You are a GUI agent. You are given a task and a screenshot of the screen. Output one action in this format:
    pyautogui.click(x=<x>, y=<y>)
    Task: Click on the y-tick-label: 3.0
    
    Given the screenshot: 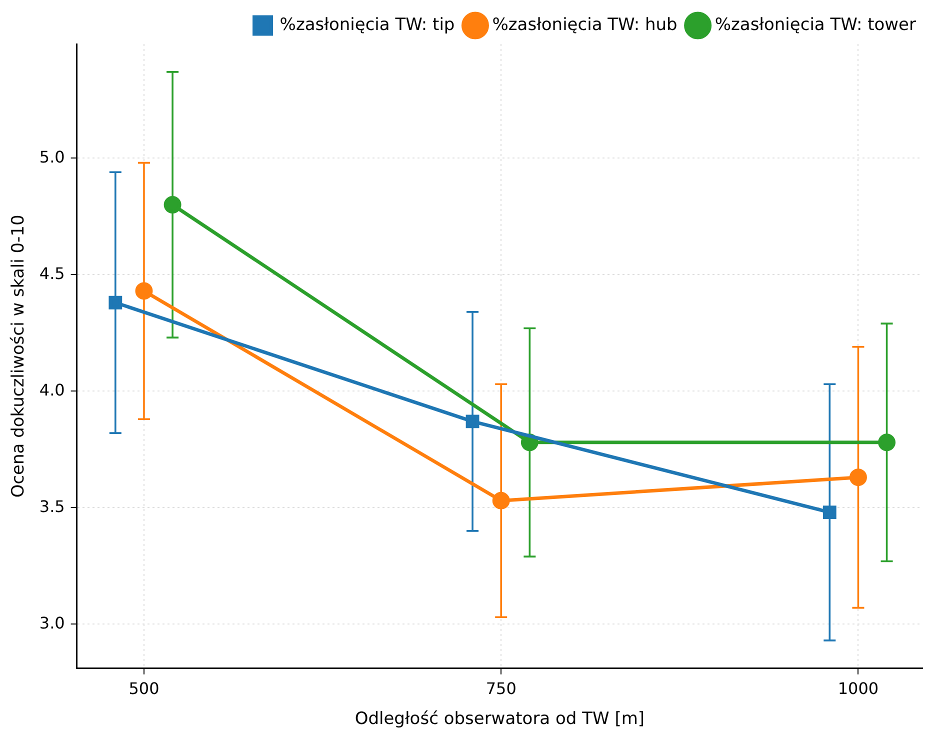 What is the action you would take?
    pyautogui.click(x=52, y=622)
    